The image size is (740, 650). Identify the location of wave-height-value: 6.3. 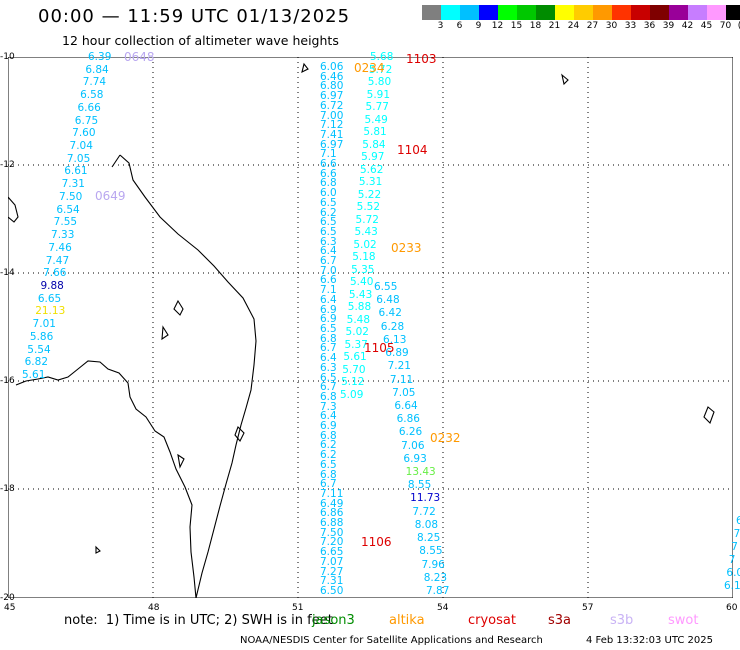
(328, 241).